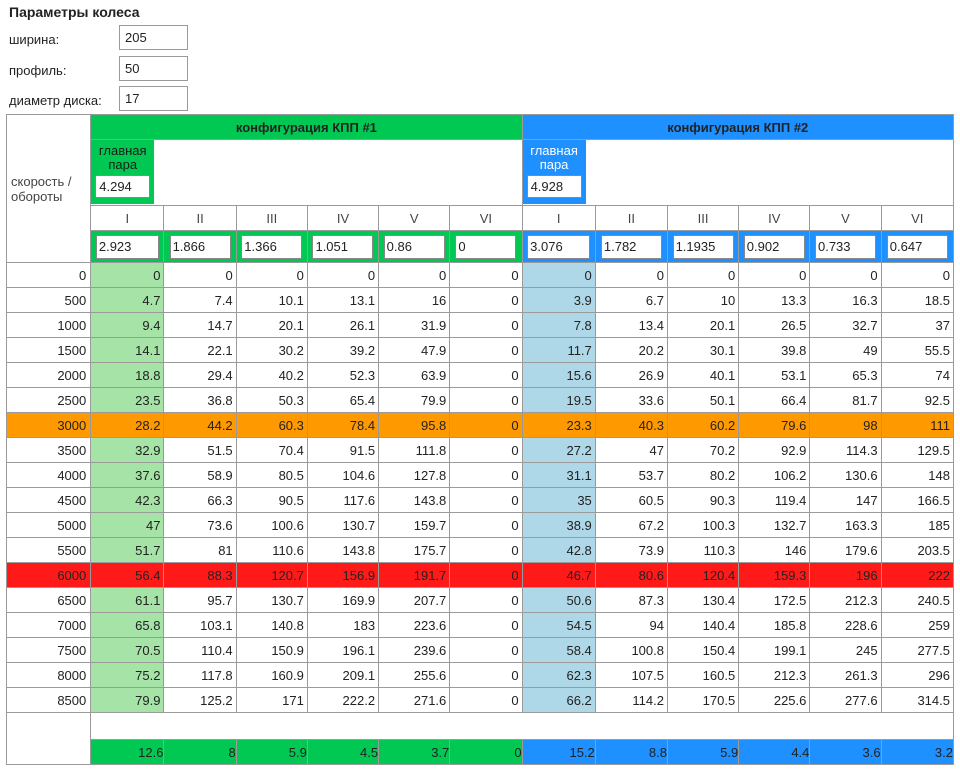 The width and height of the screenshot is (960, 772). I want to click on config2-speed-cell: 42.8, so click(558, 550).